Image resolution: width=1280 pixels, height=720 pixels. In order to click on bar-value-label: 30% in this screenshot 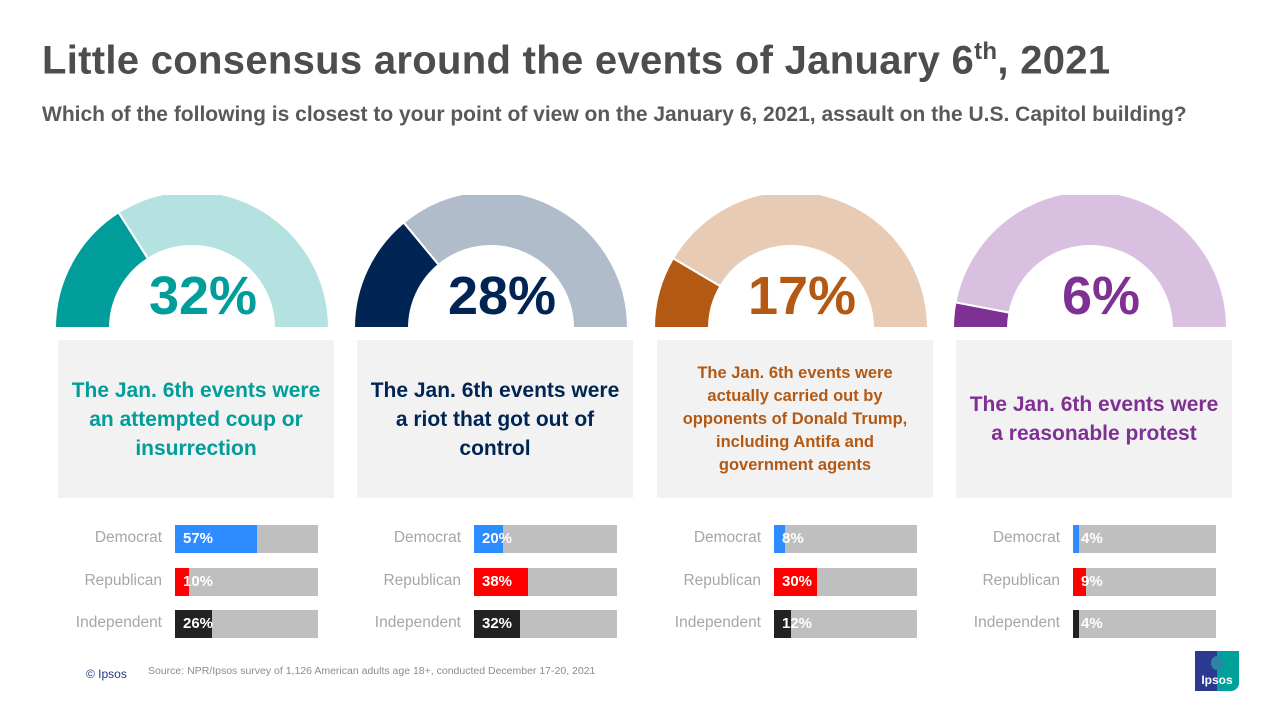, I will do `click(797, 581)`.